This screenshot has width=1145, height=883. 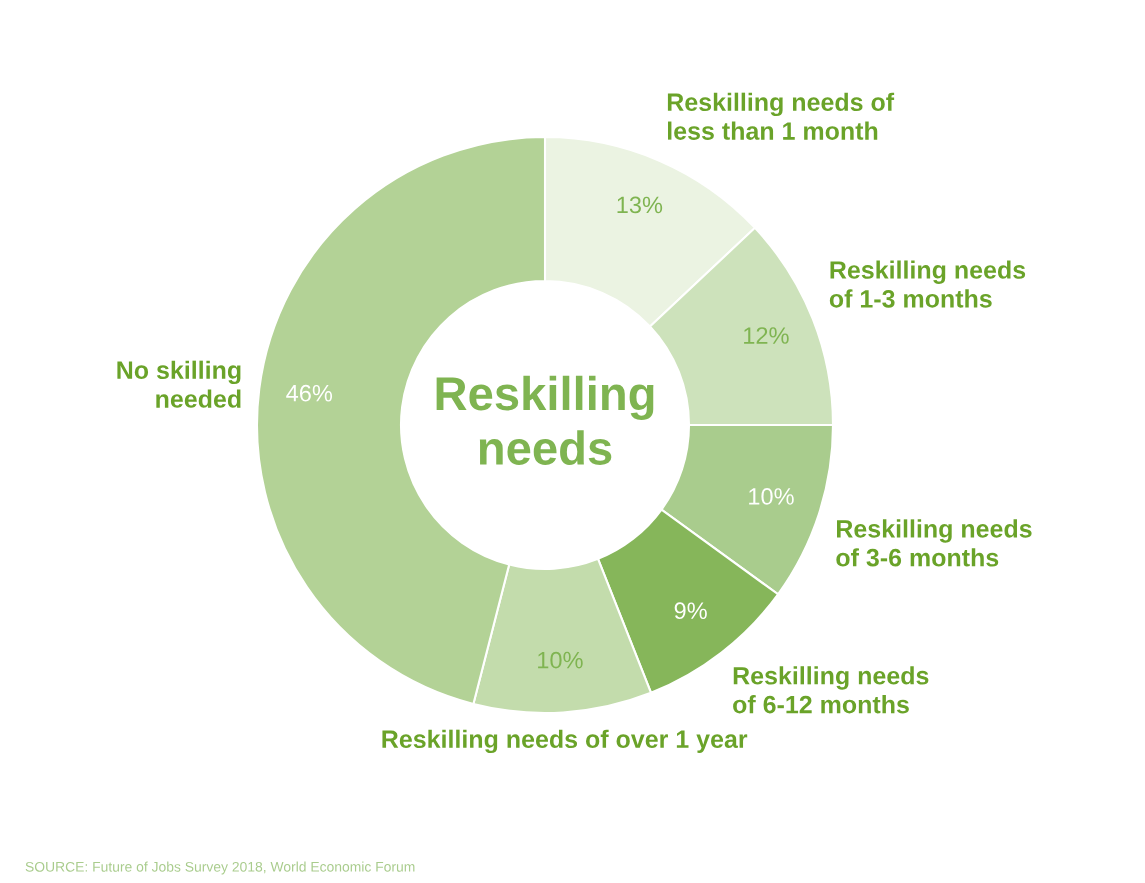 I want to click on slice-label: Reskilling needs of 1-3 months, so click(x=927, y=284).